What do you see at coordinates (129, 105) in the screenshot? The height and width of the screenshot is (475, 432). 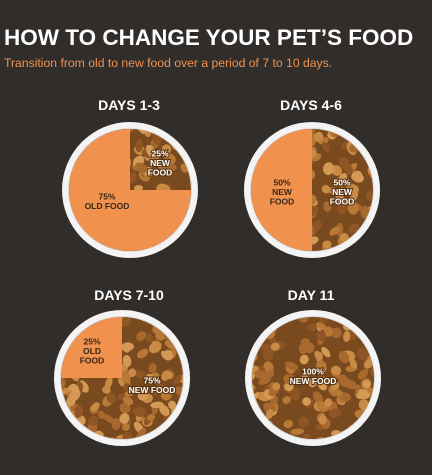 I see `step-label-days-1-3: DAYS 1-3` at bounding box center [129, 105].